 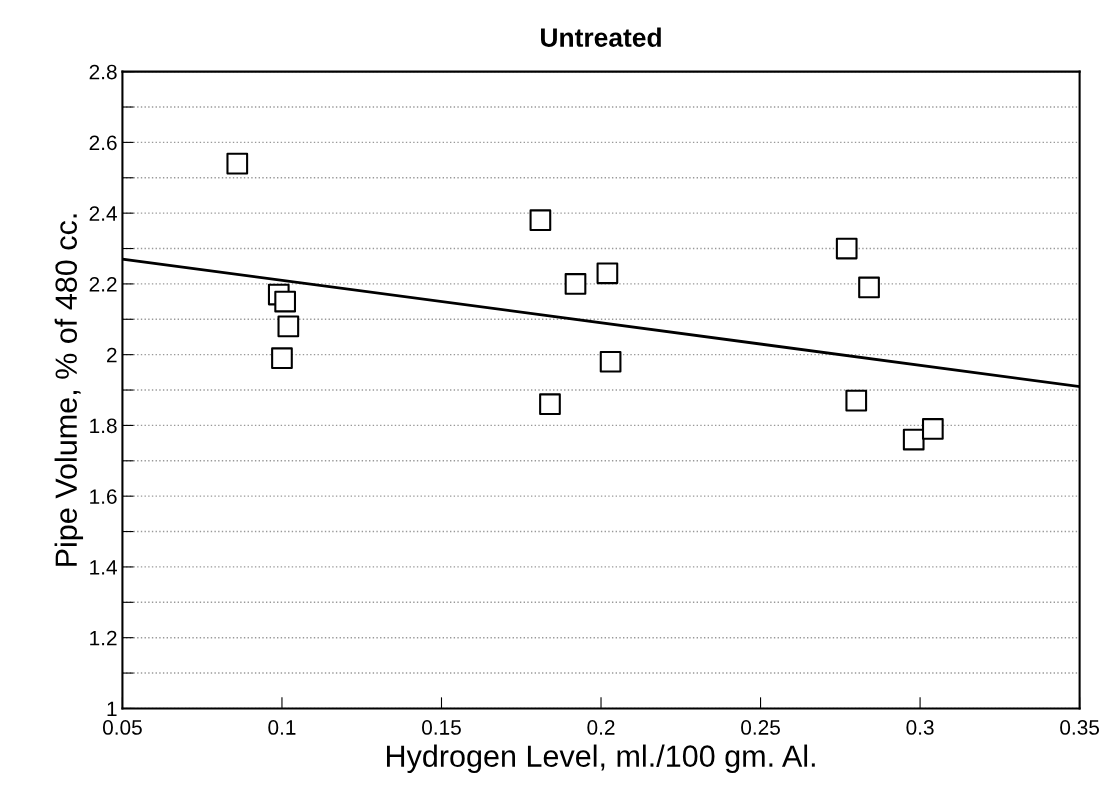 I want to click on x-tick-label: 0.25, so click(x=760, y=727).